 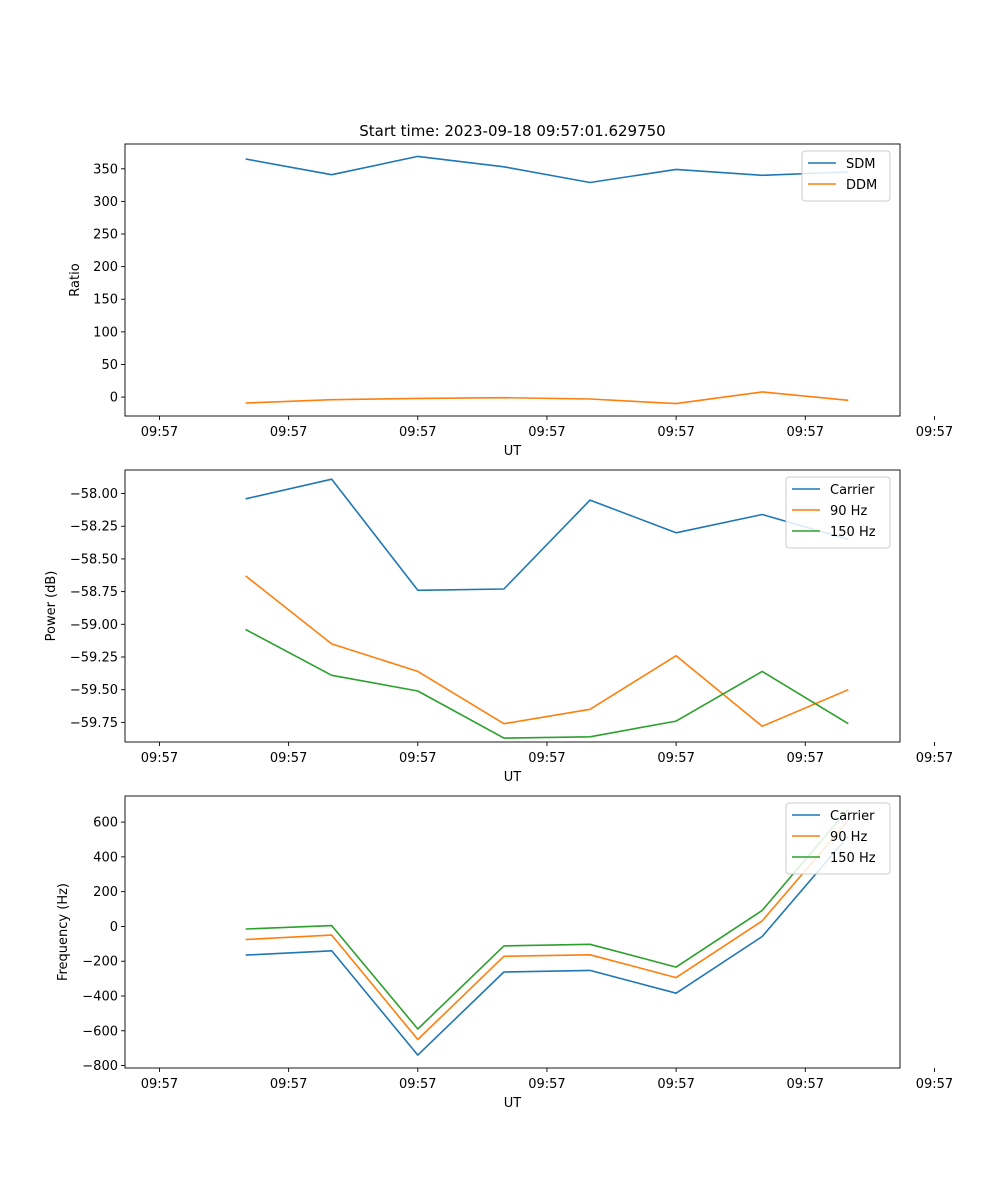 What do you see at coordinates (94, 658) in the screenshot?
I see `y-tick-label: −59.25` at bounding box center [94, 658].